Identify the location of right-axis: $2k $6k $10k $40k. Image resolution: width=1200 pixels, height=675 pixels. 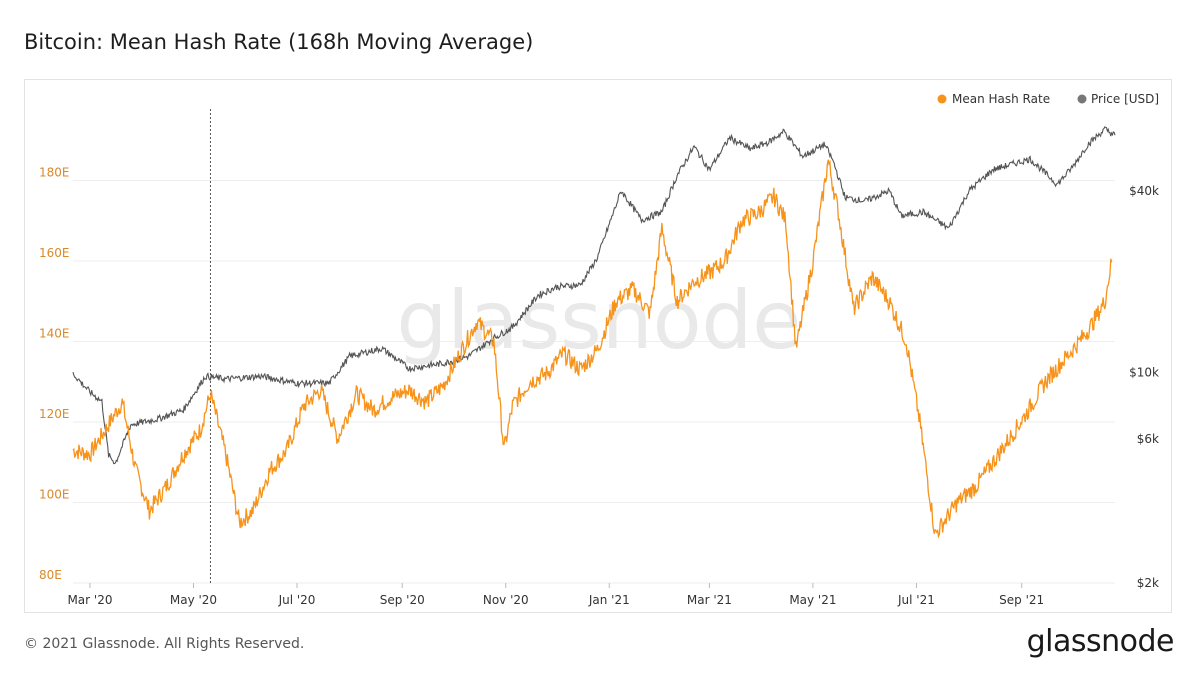
(1144, 387).